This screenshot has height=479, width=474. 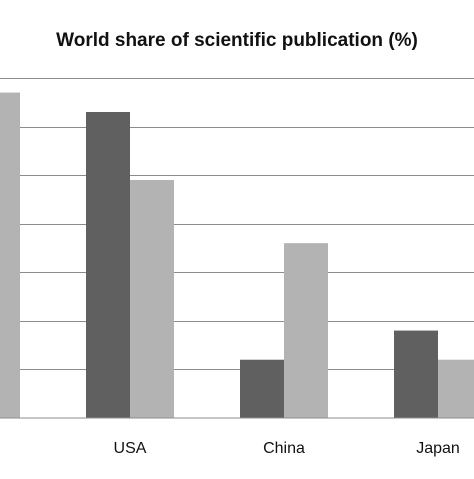 What do you see at coordinates (262, 388) in the screenshot?
I see `bar-series-1-china` at bounding box center [262, 388].